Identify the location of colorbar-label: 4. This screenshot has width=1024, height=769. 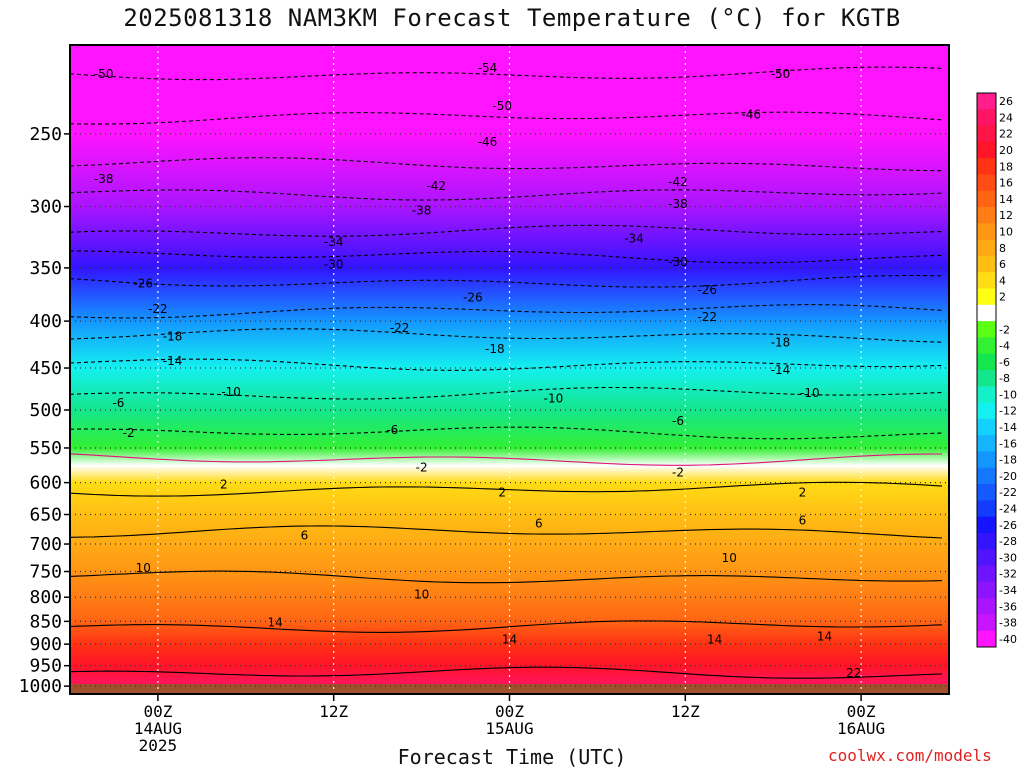
(1002, 280).